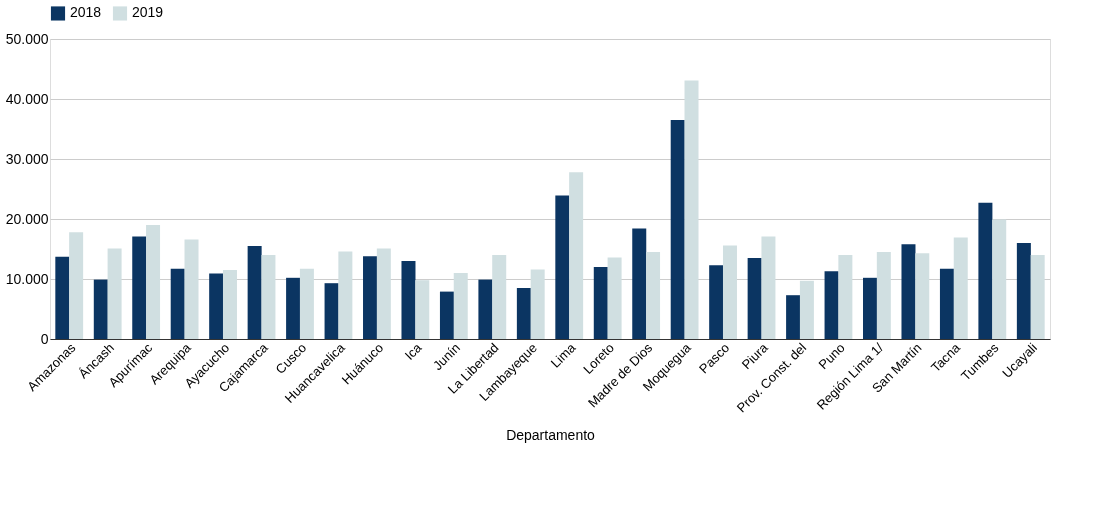  Describe the element at coordinates (551, 435) in the screenshot. I see `x-axis-title: Departamento` at that location.